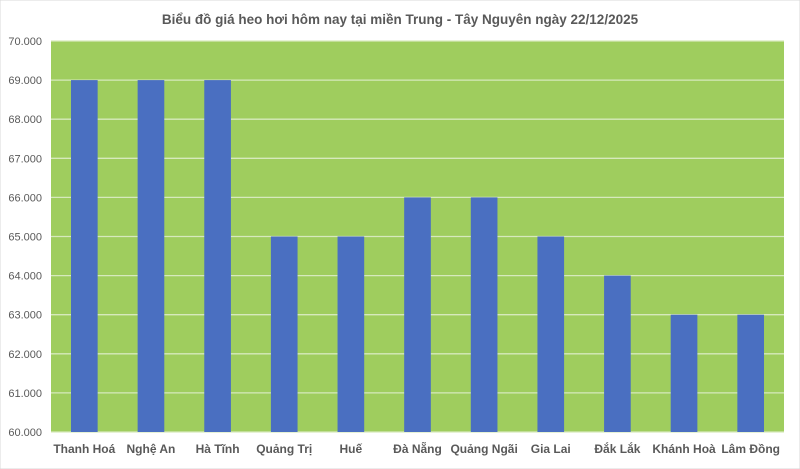 This screenshot has height=469, width=800. Describe the element at coordinates (551, 449) in the screenshot. I see `x-tick-label: Gia Lai` at that location.